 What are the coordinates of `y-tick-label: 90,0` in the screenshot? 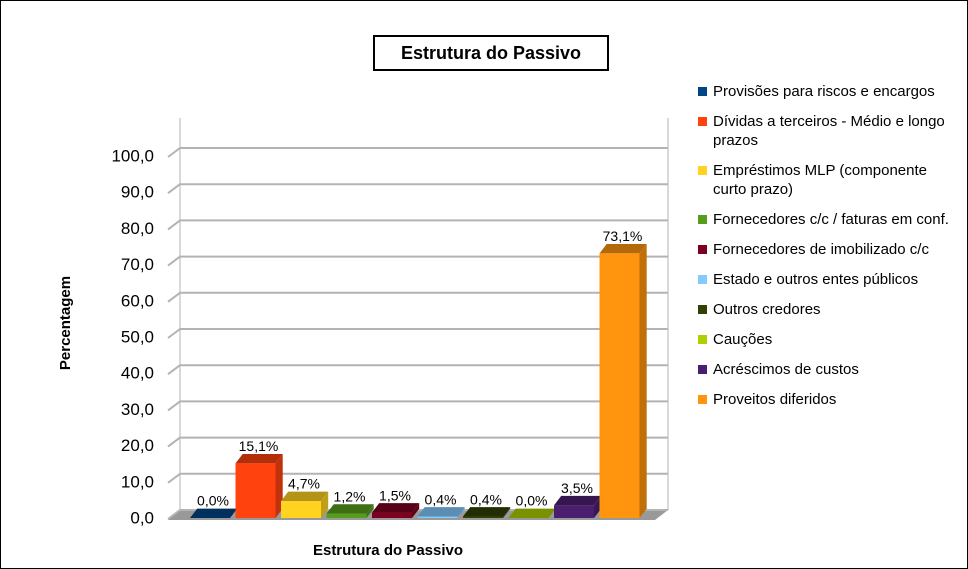 It's located at (137, 192).